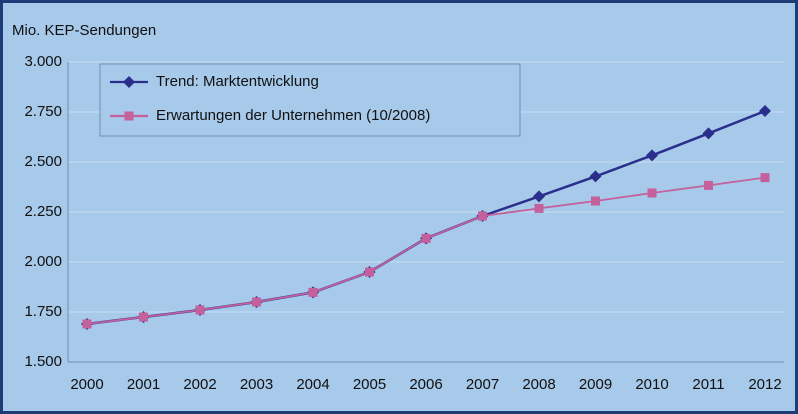 The width and height of the screenshot is (798, 414). Describe the element at coordinates (199, 384) in the screenshot. I see `x-tick-label: 2002` at that location.